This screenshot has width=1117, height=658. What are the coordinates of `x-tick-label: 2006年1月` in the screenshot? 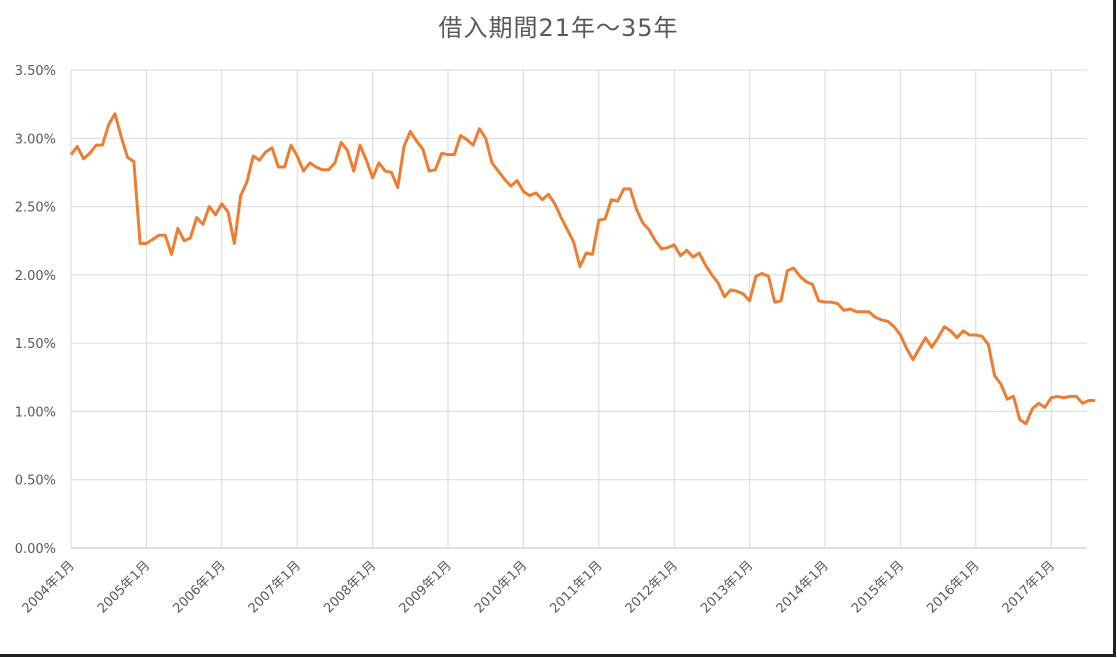 It's located at (199, 587).